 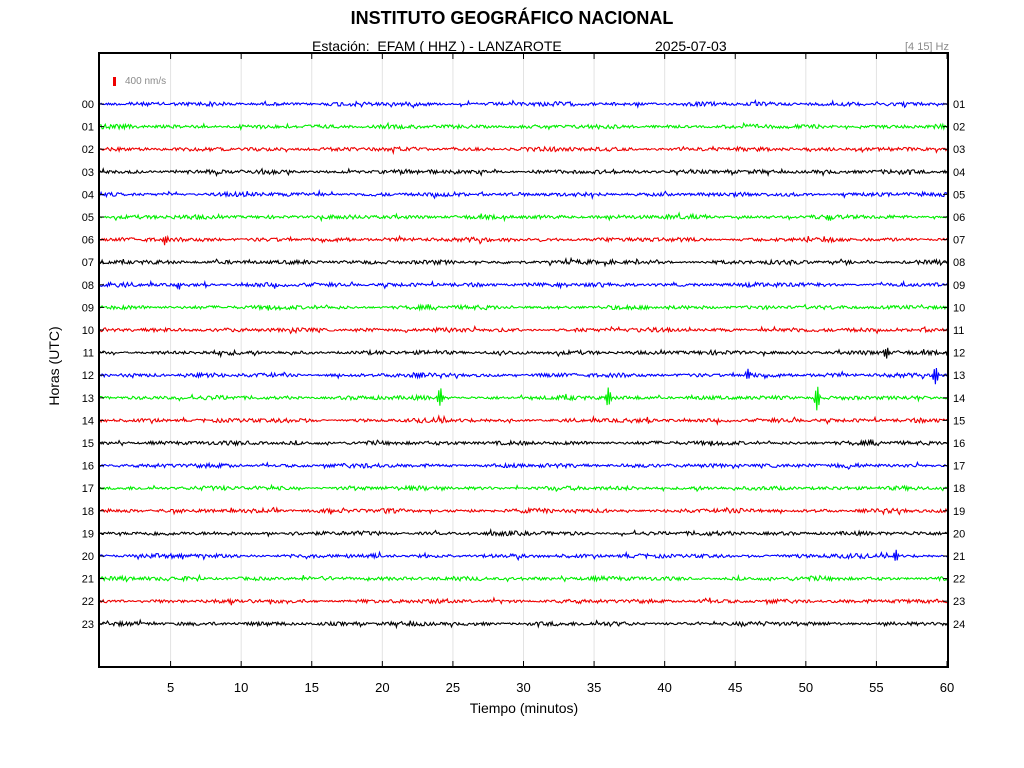 What do you see at coordinates (88, 444) in the screenshot?
I see `y-tick-label-left: 15` at bounding box center [88, 444].